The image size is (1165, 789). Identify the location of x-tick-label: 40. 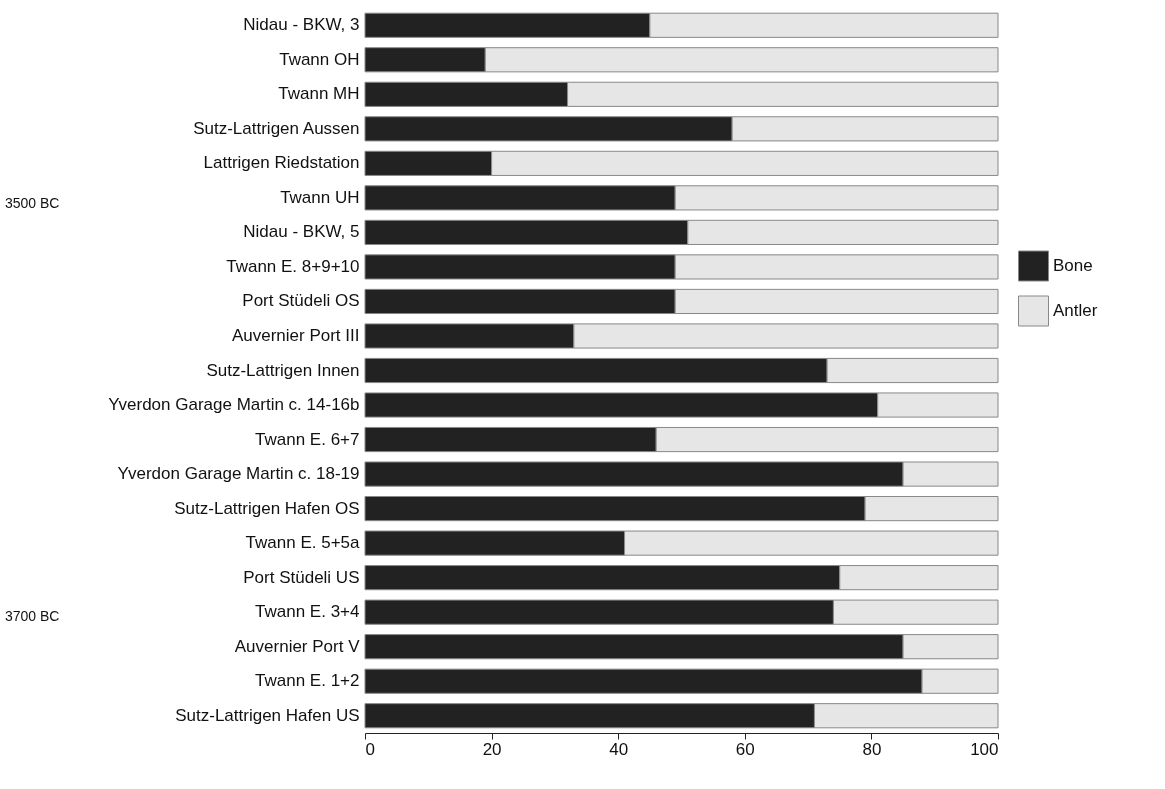
(619, 749).